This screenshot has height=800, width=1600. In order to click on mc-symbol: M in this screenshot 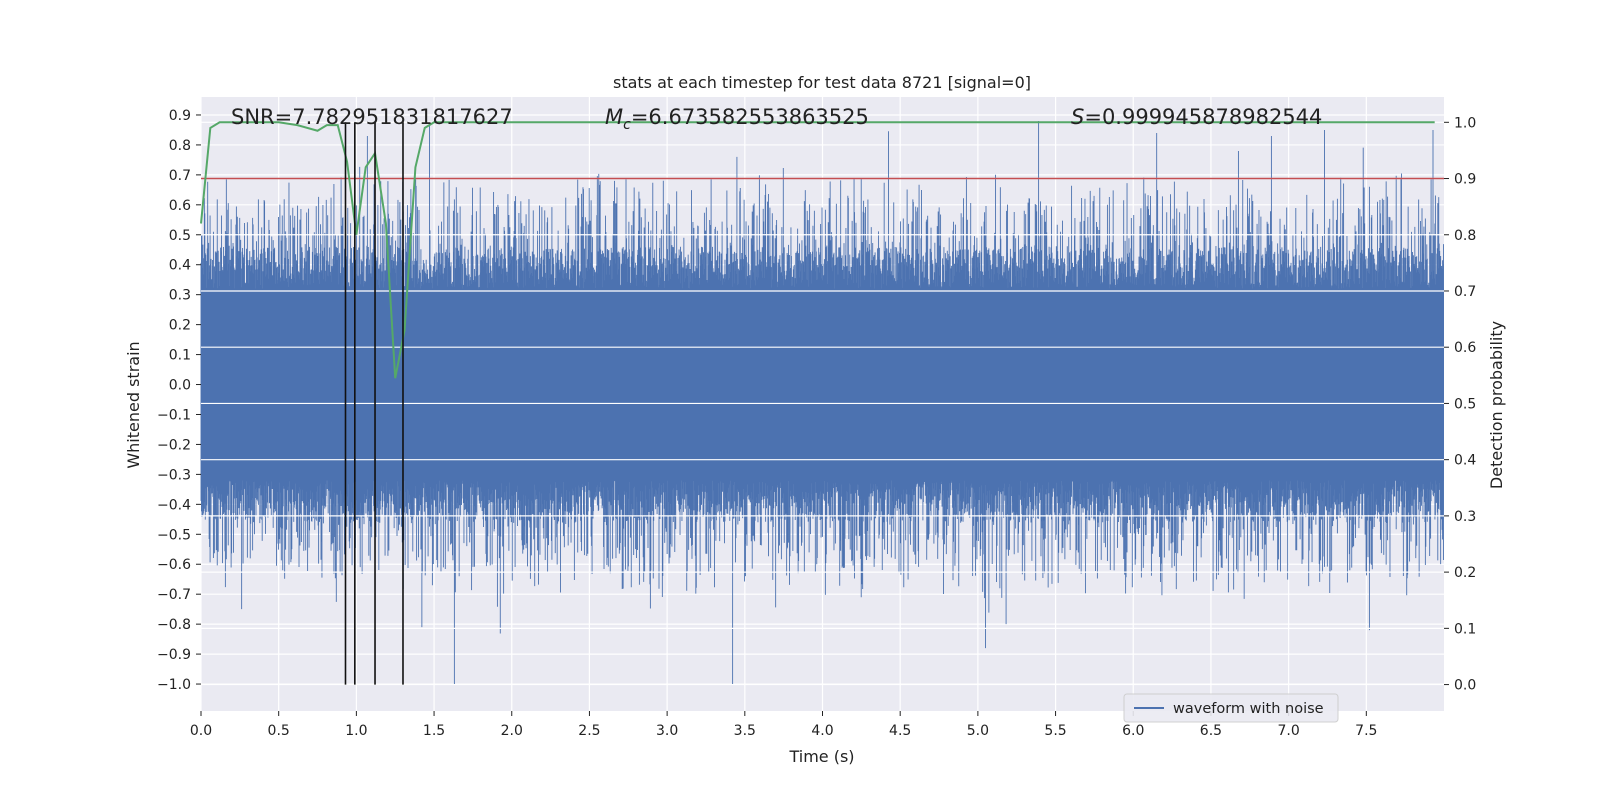, I will do `click(614, 117)`.